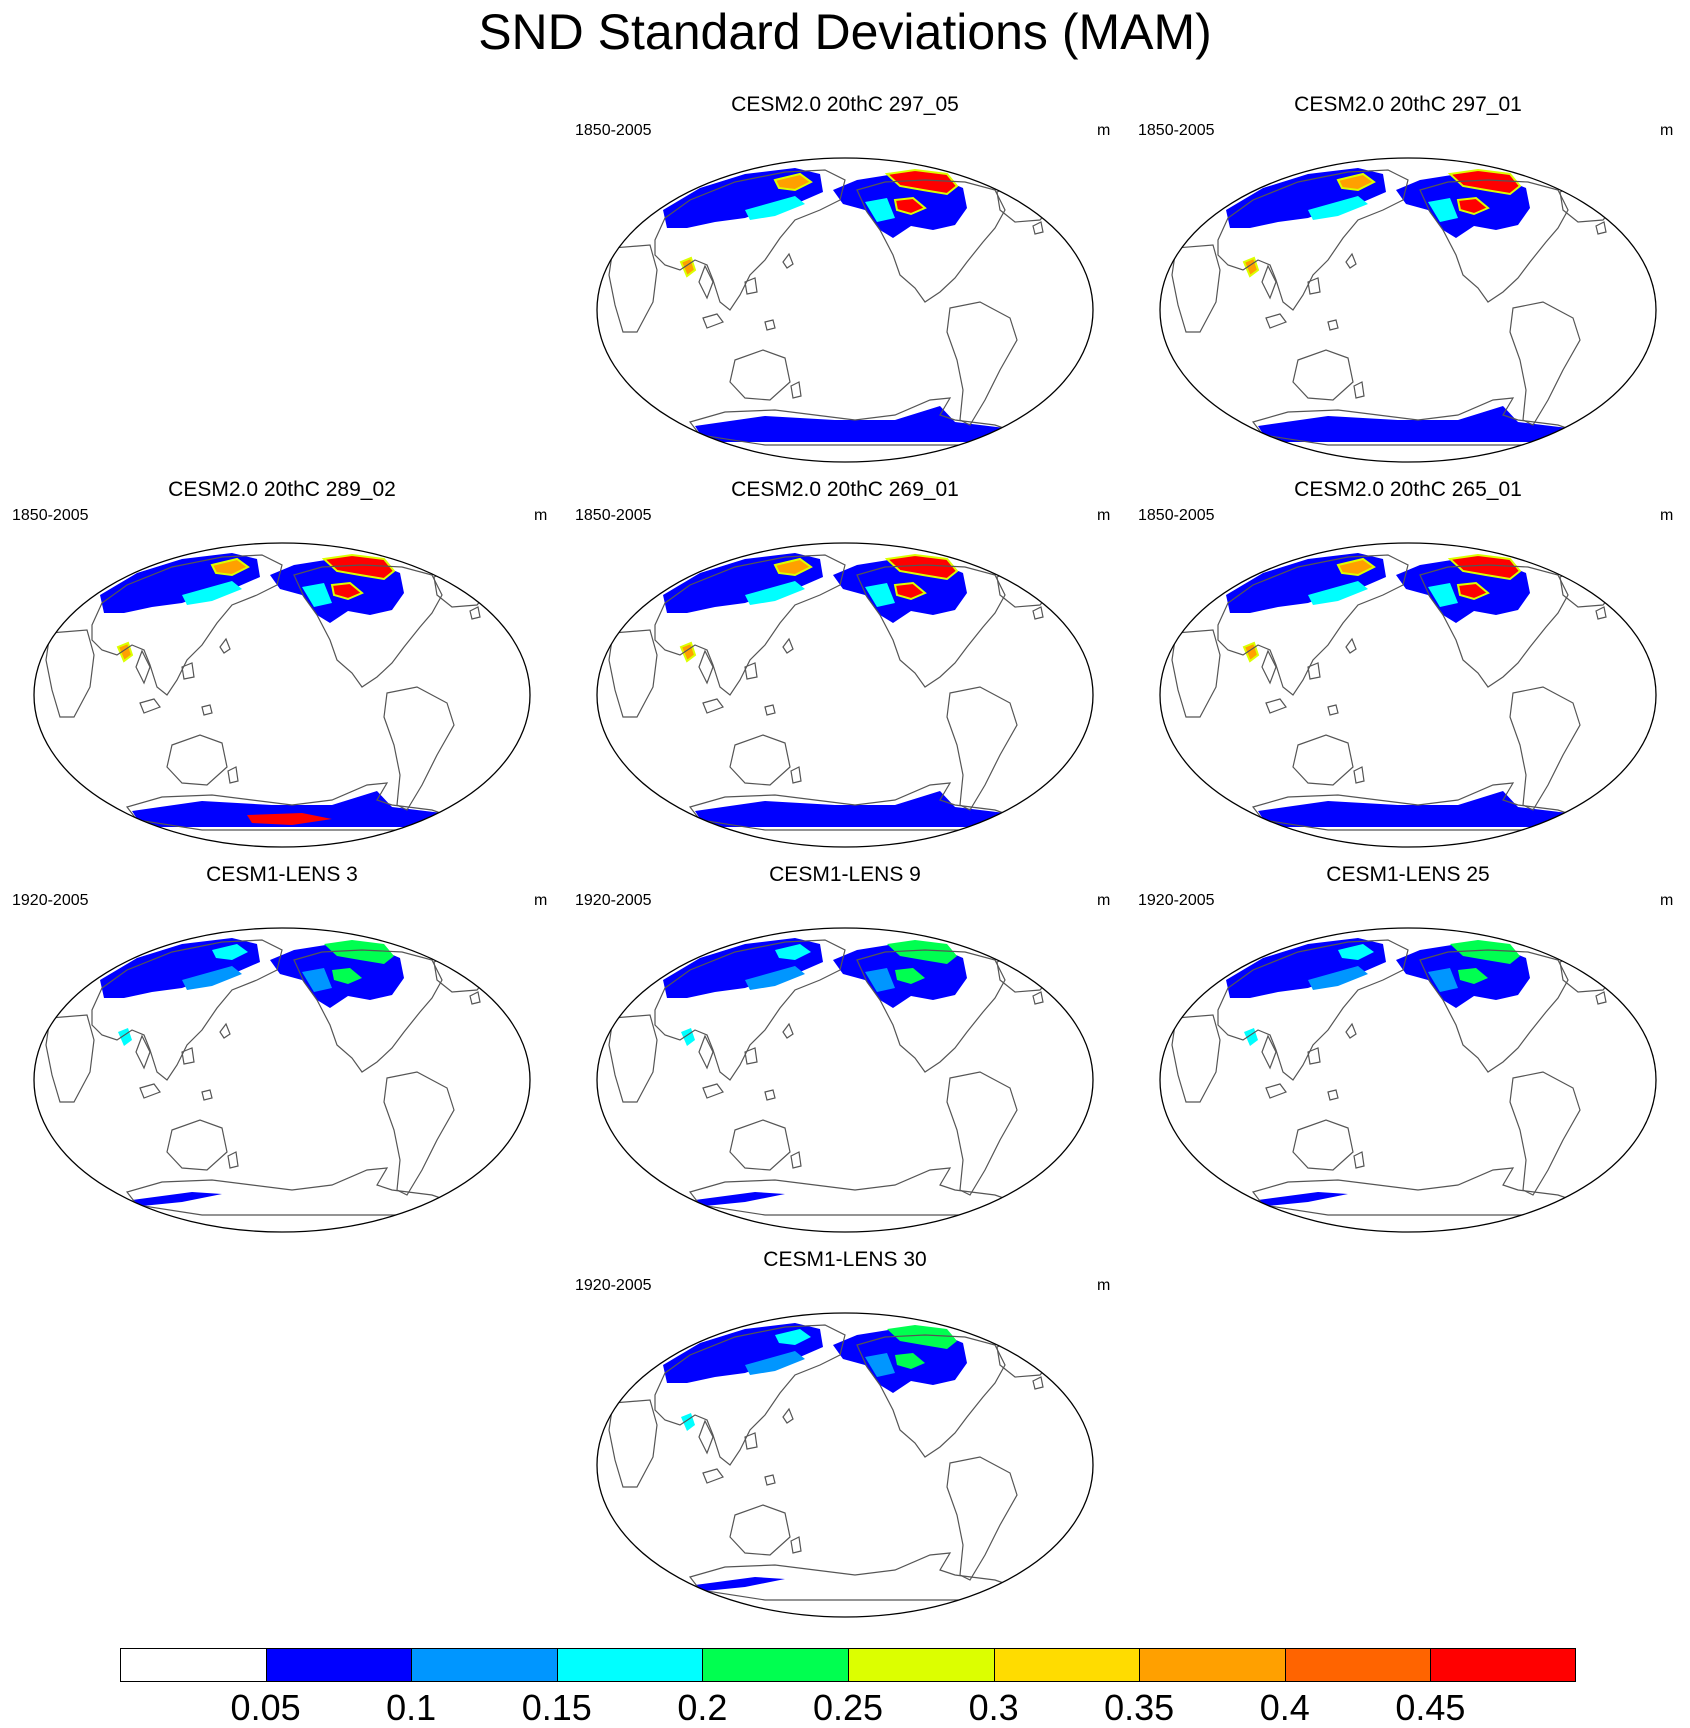  Describe the element at coordinates (289, 819) in the screenshot. I see `antarctic-hotspot` at that location.